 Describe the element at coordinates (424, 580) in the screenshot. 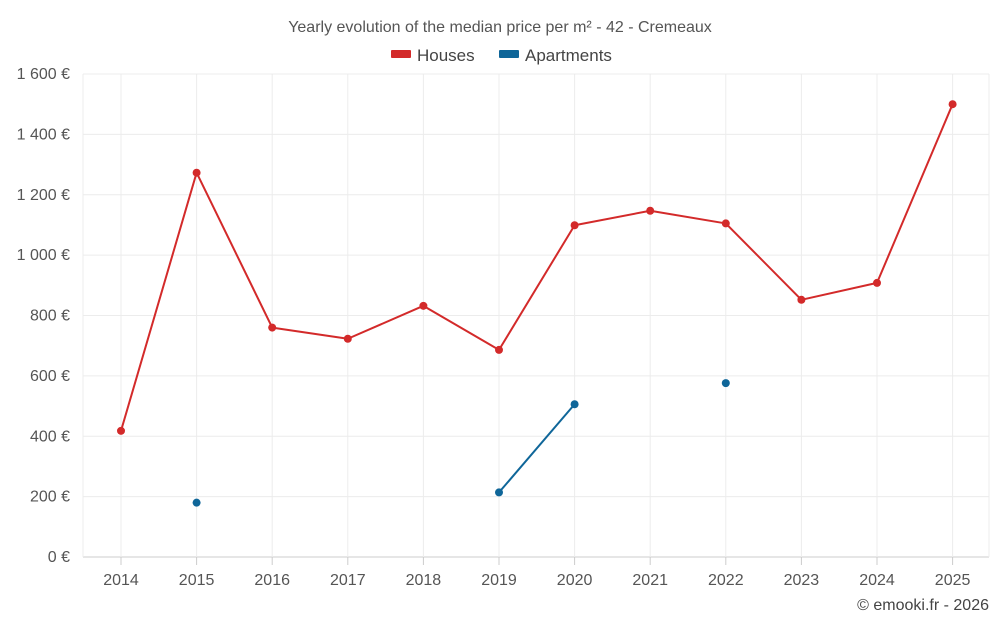

I see `x-tick-label: 2018` at that location.